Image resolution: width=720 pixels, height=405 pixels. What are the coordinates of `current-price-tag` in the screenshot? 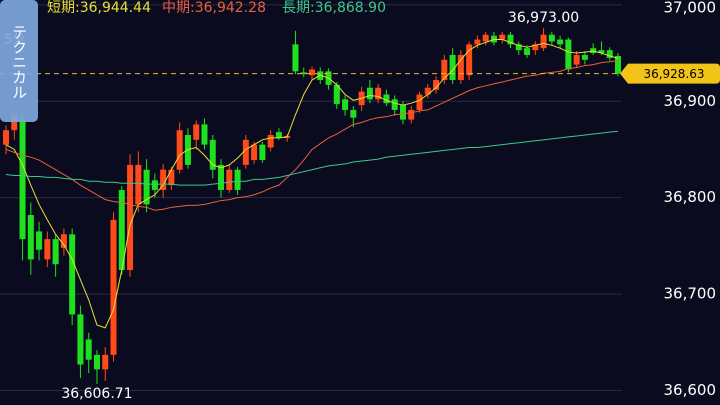 It's located at (670, 73).